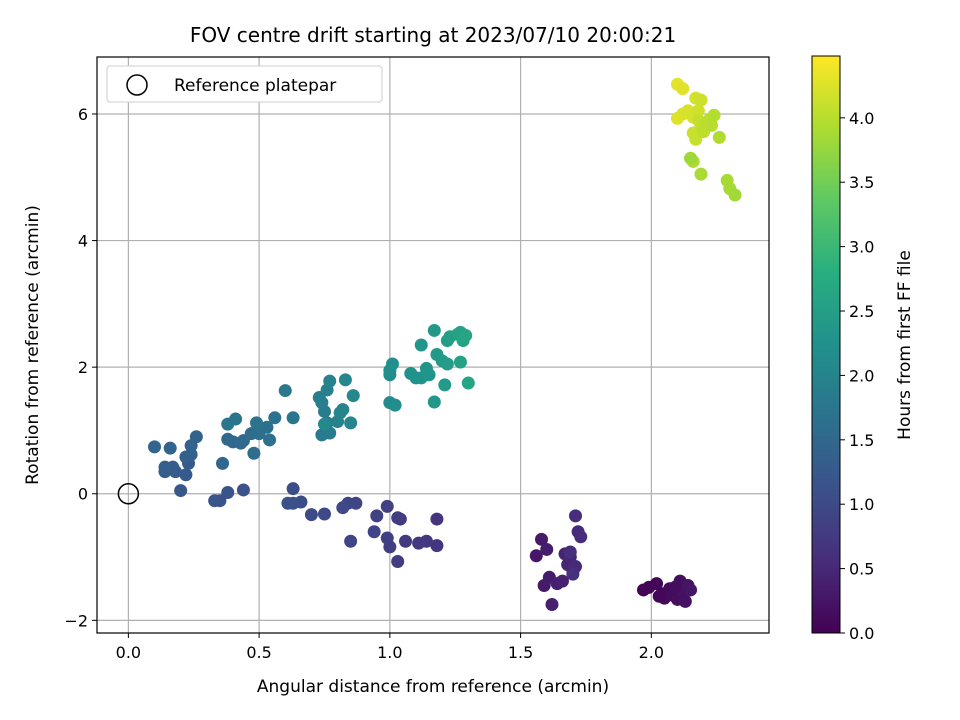  Describe the element at coordinates (861, 118) in the screenshot. I see `colorbar-tick-label: 4.0` at that location.